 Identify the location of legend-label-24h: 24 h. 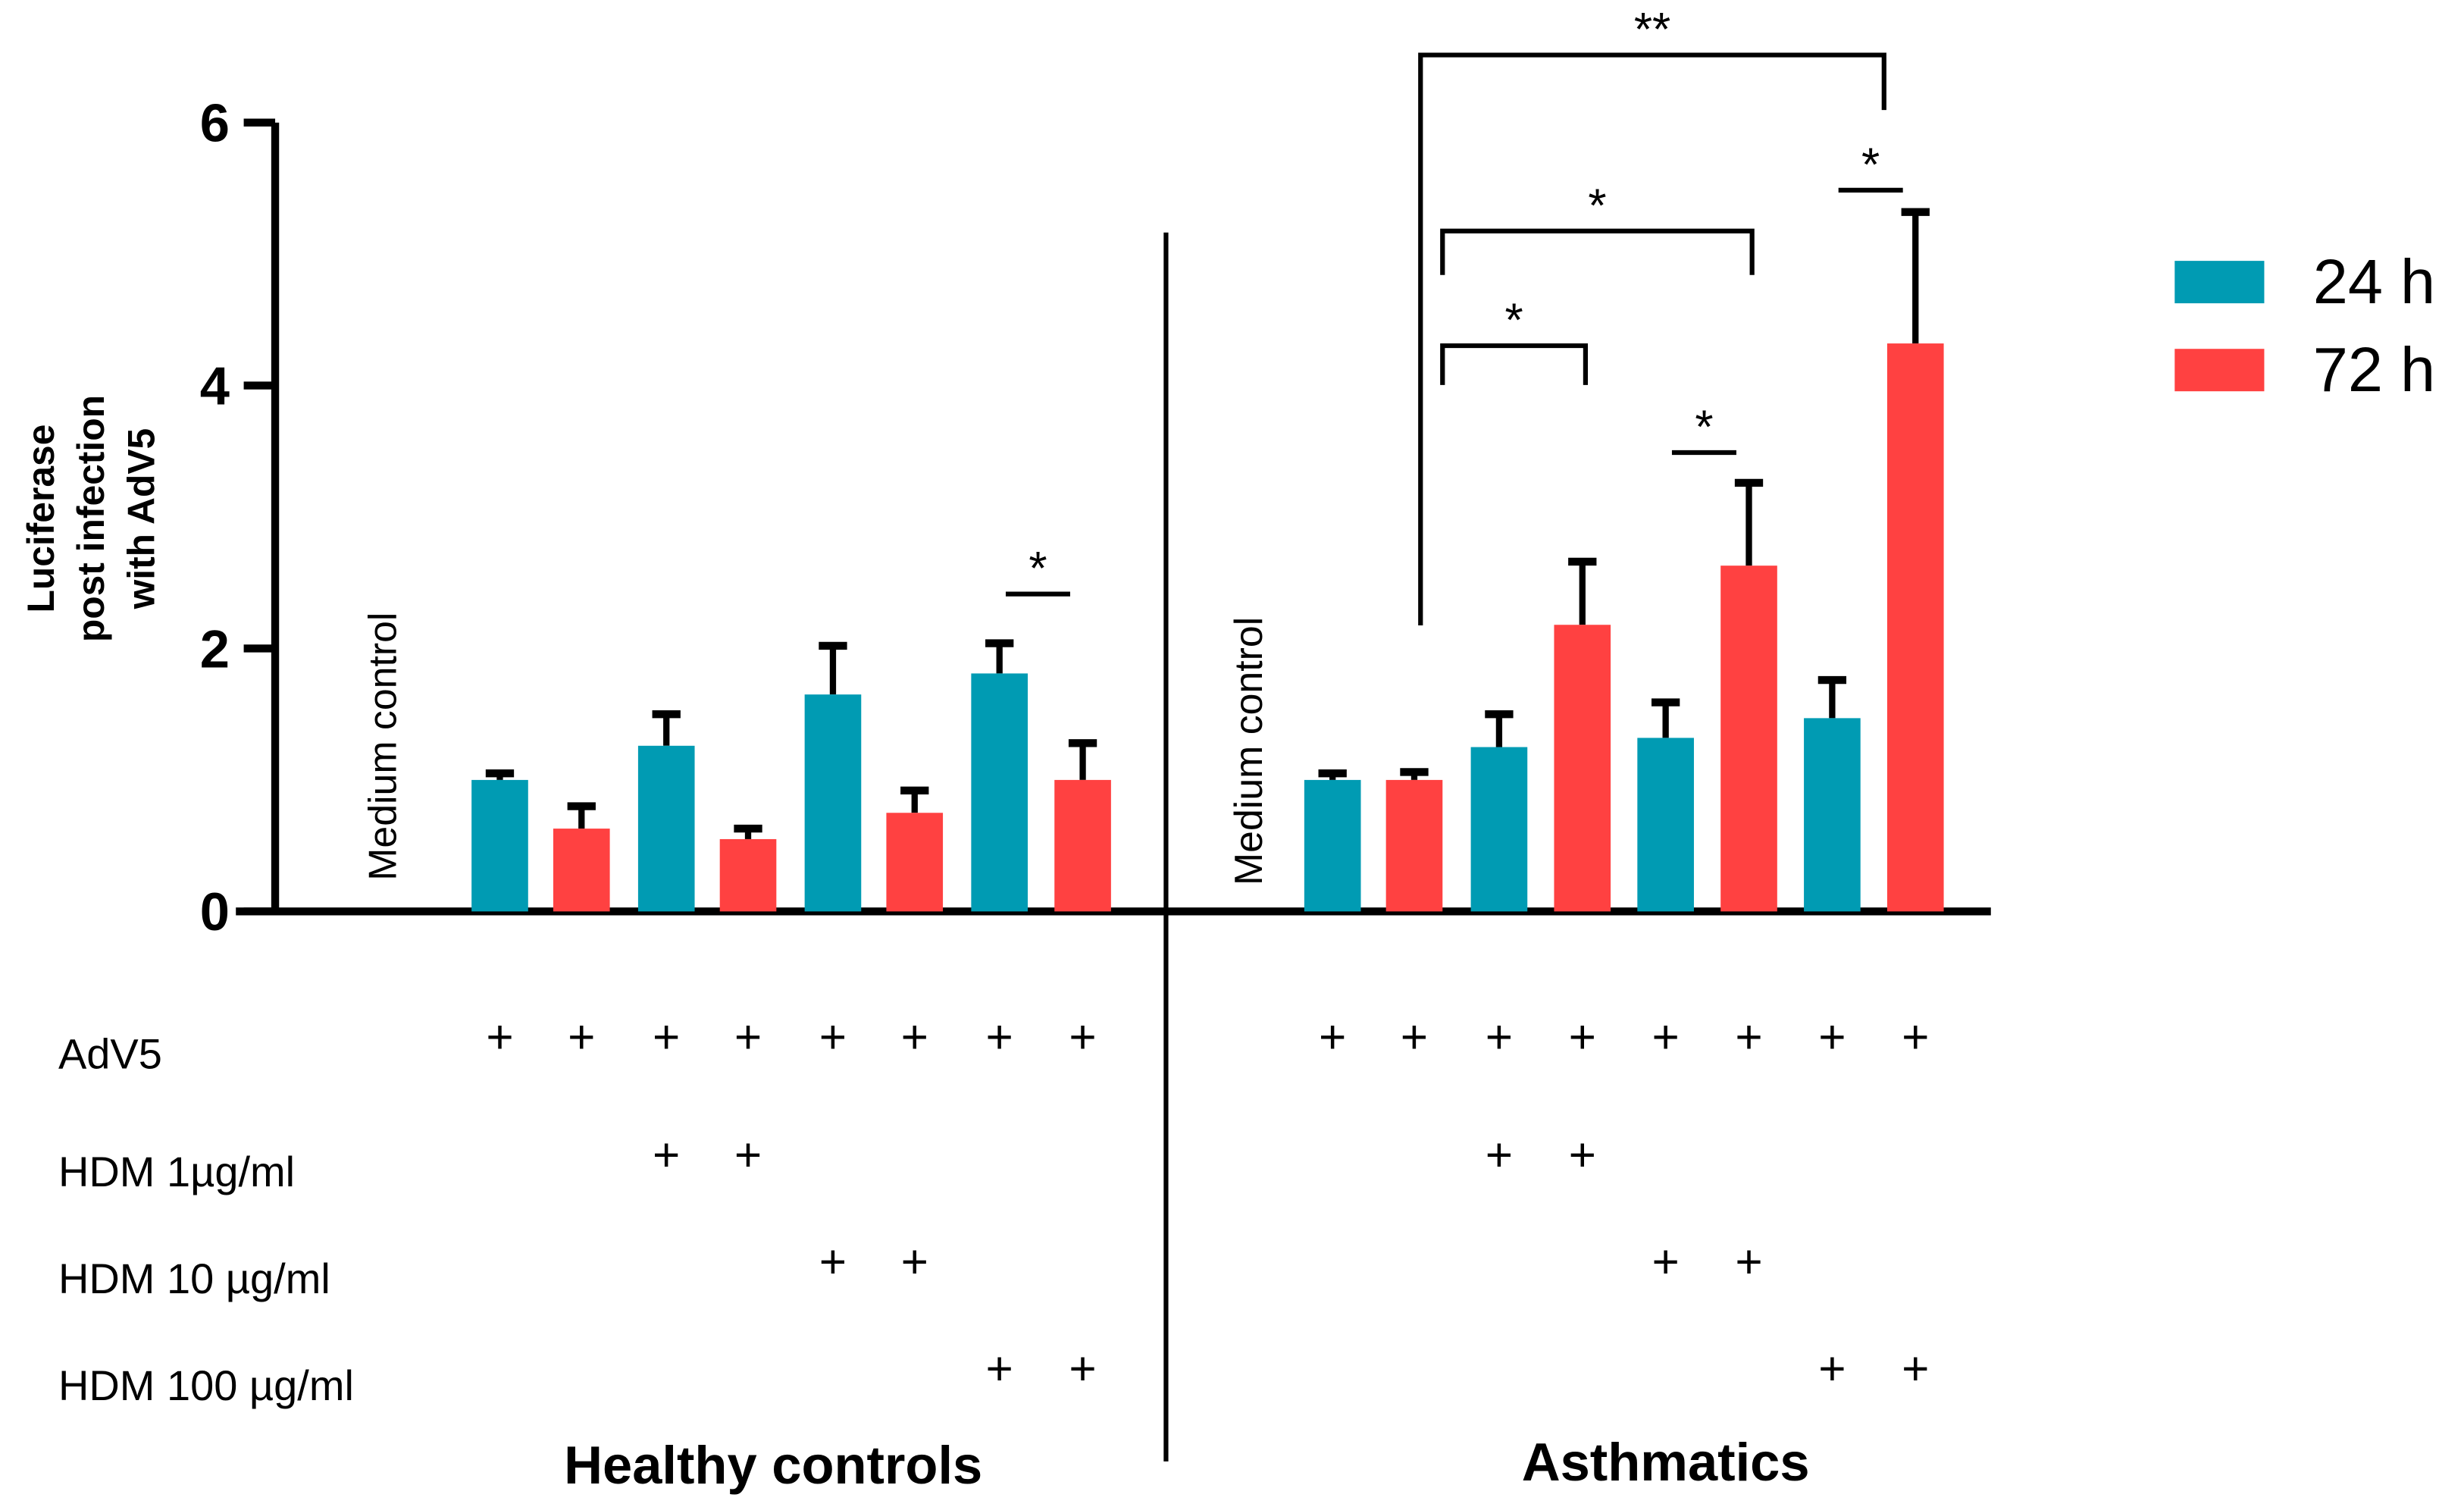
(2374, 281).